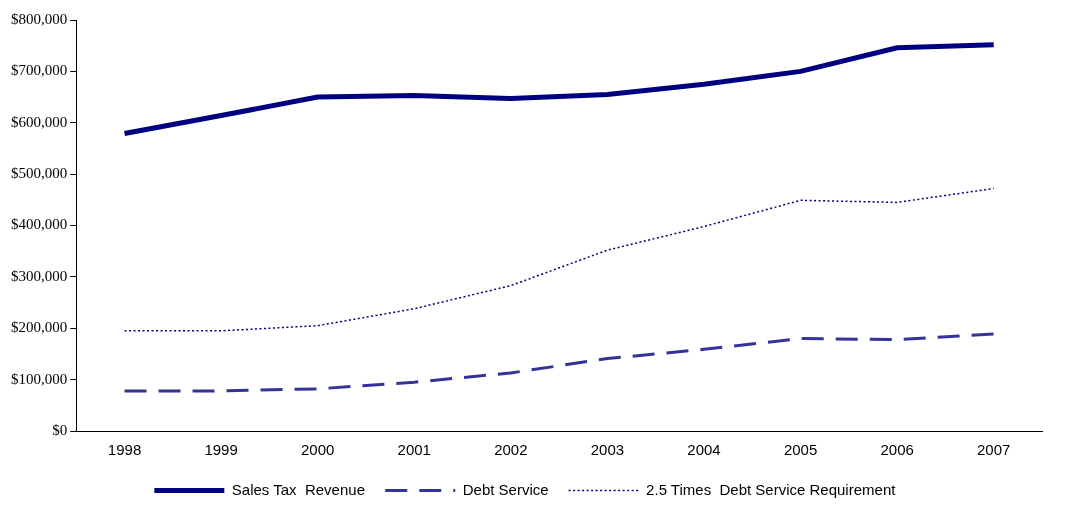 The width and height of the screenshot is (1070, 516). What do you see at coordinates (39, 275) in the screenshot?
I see `y-tick-label: $300,000` at bounding box center [39, 275].